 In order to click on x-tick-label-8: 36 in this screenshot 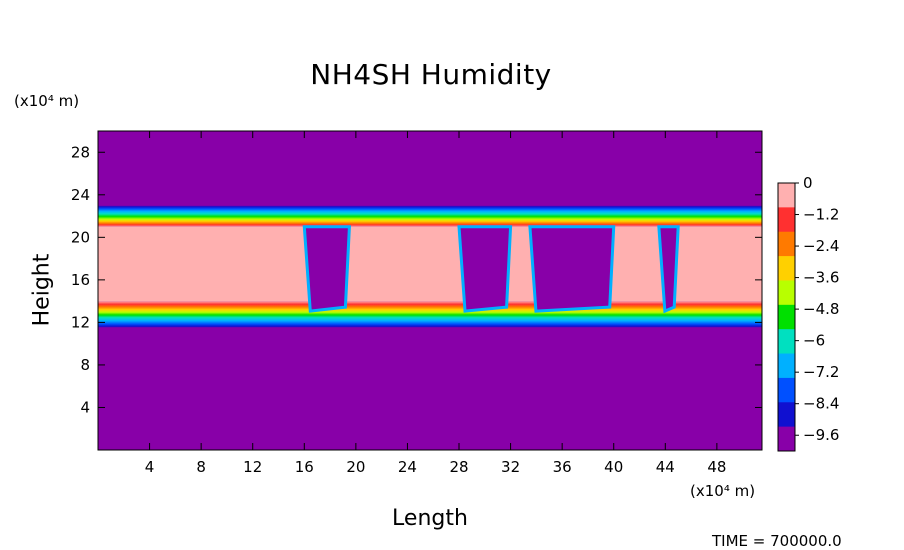, I will do `click(562, 467)`.